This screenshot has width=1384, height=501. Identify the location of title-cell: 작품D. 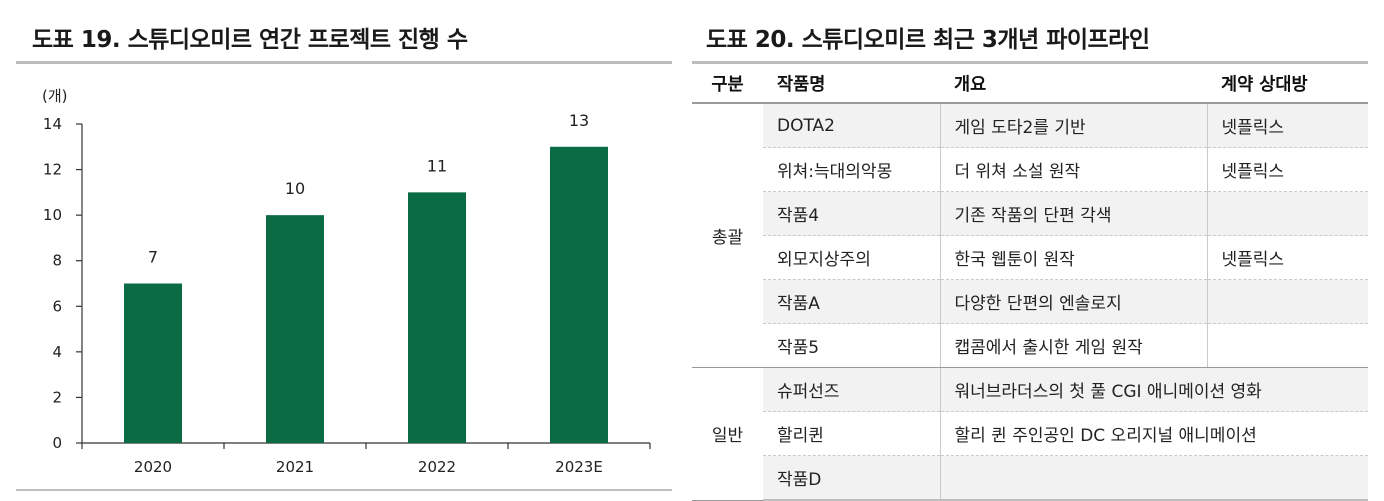
(851, 478).